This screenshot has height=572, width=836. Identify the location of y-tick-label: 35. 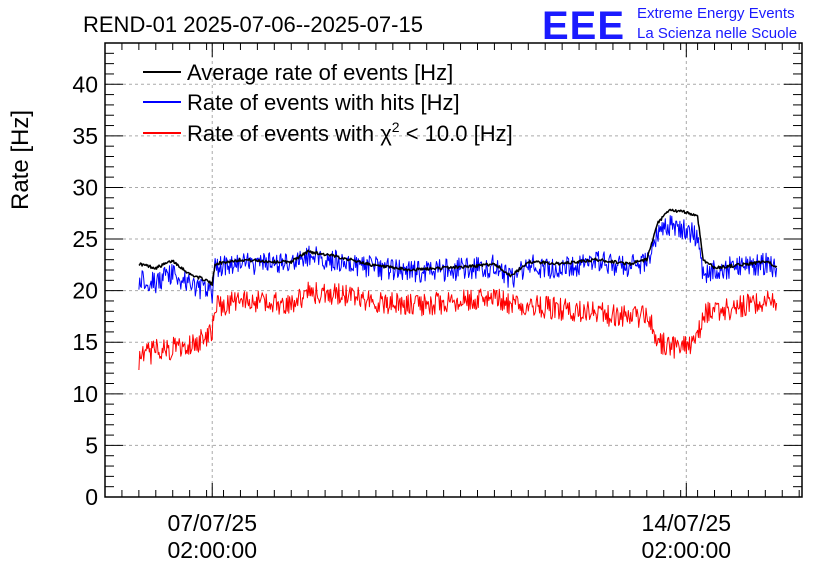
(85, 136).